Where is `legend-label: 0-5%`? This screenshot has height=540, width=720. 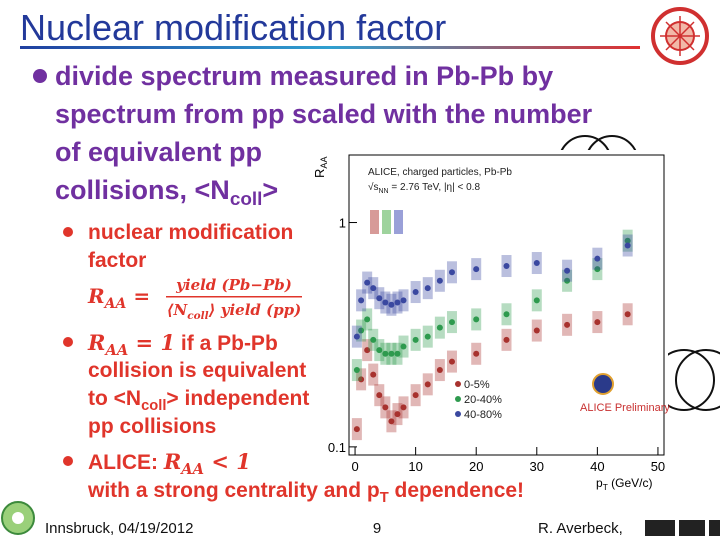 legend-label: 0-5% is located at coordinates (477, 385).